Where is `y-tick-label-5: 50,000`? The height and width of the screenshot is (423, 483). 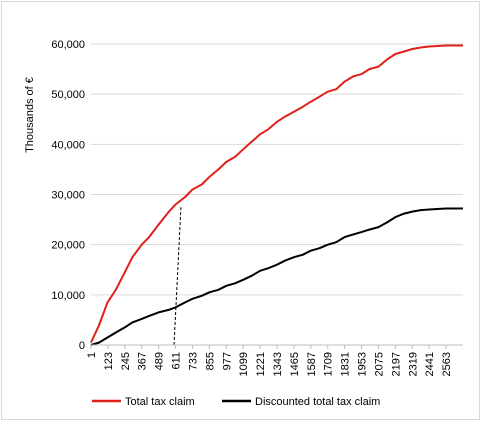 y-tick-label-5: 50,000 is located at coordinates (68, 95).